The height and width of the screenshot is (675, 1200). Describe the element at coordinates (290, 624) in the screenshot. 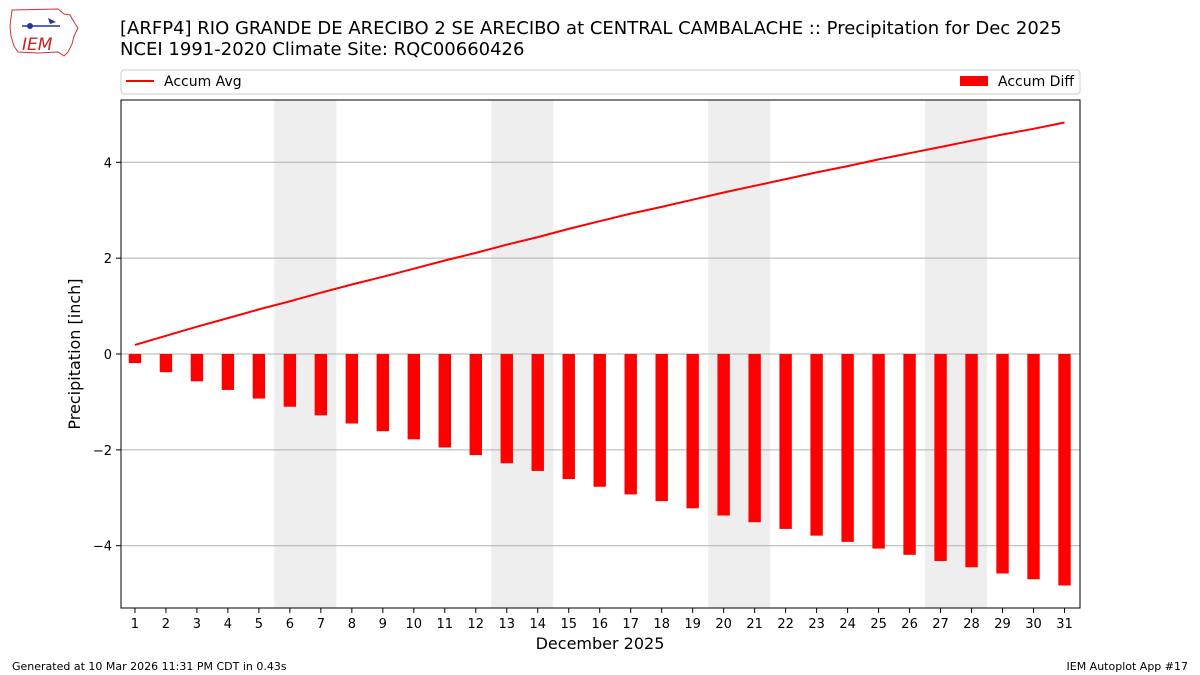

I see `x-tick-label: 6` at that location.